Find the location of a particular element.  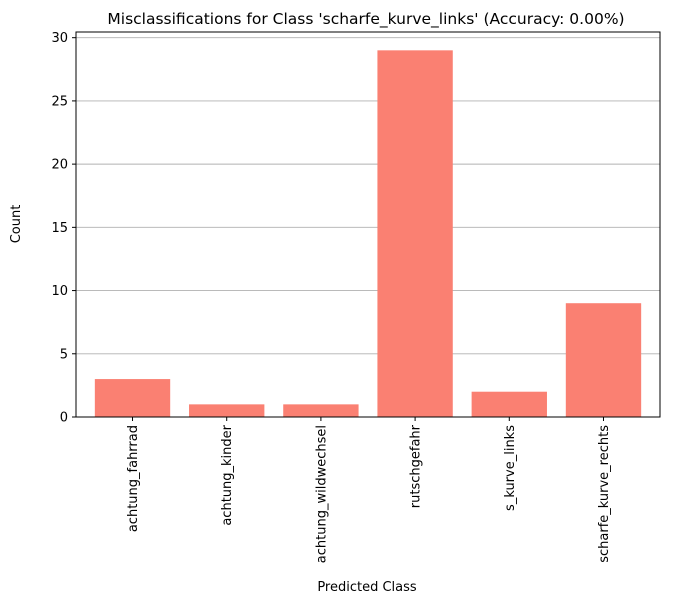

y-tick-label: 0 is located at coordinates (64, 418).